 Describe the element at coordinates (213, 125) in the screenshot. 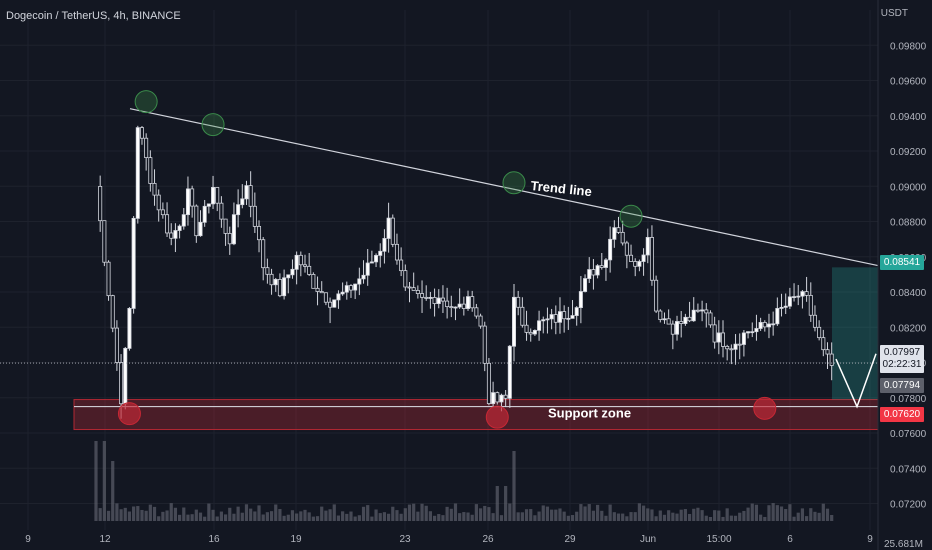

I see `trend-touch-circle` at that location.